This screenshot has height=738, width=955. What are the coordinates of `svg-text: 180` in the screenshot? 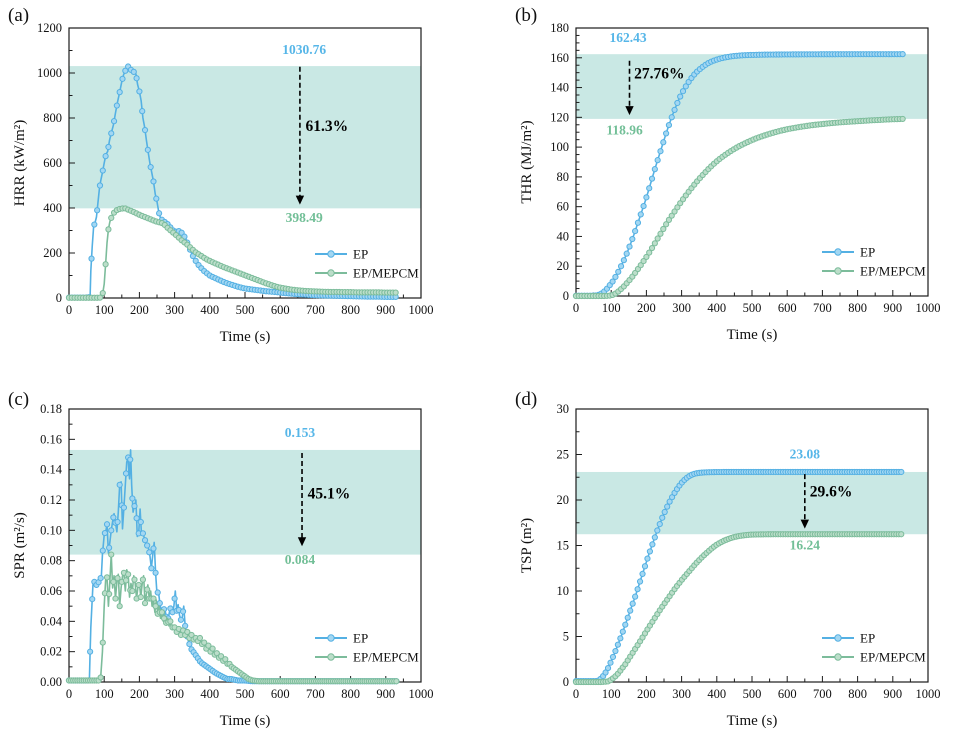 It's located at (559, 28).